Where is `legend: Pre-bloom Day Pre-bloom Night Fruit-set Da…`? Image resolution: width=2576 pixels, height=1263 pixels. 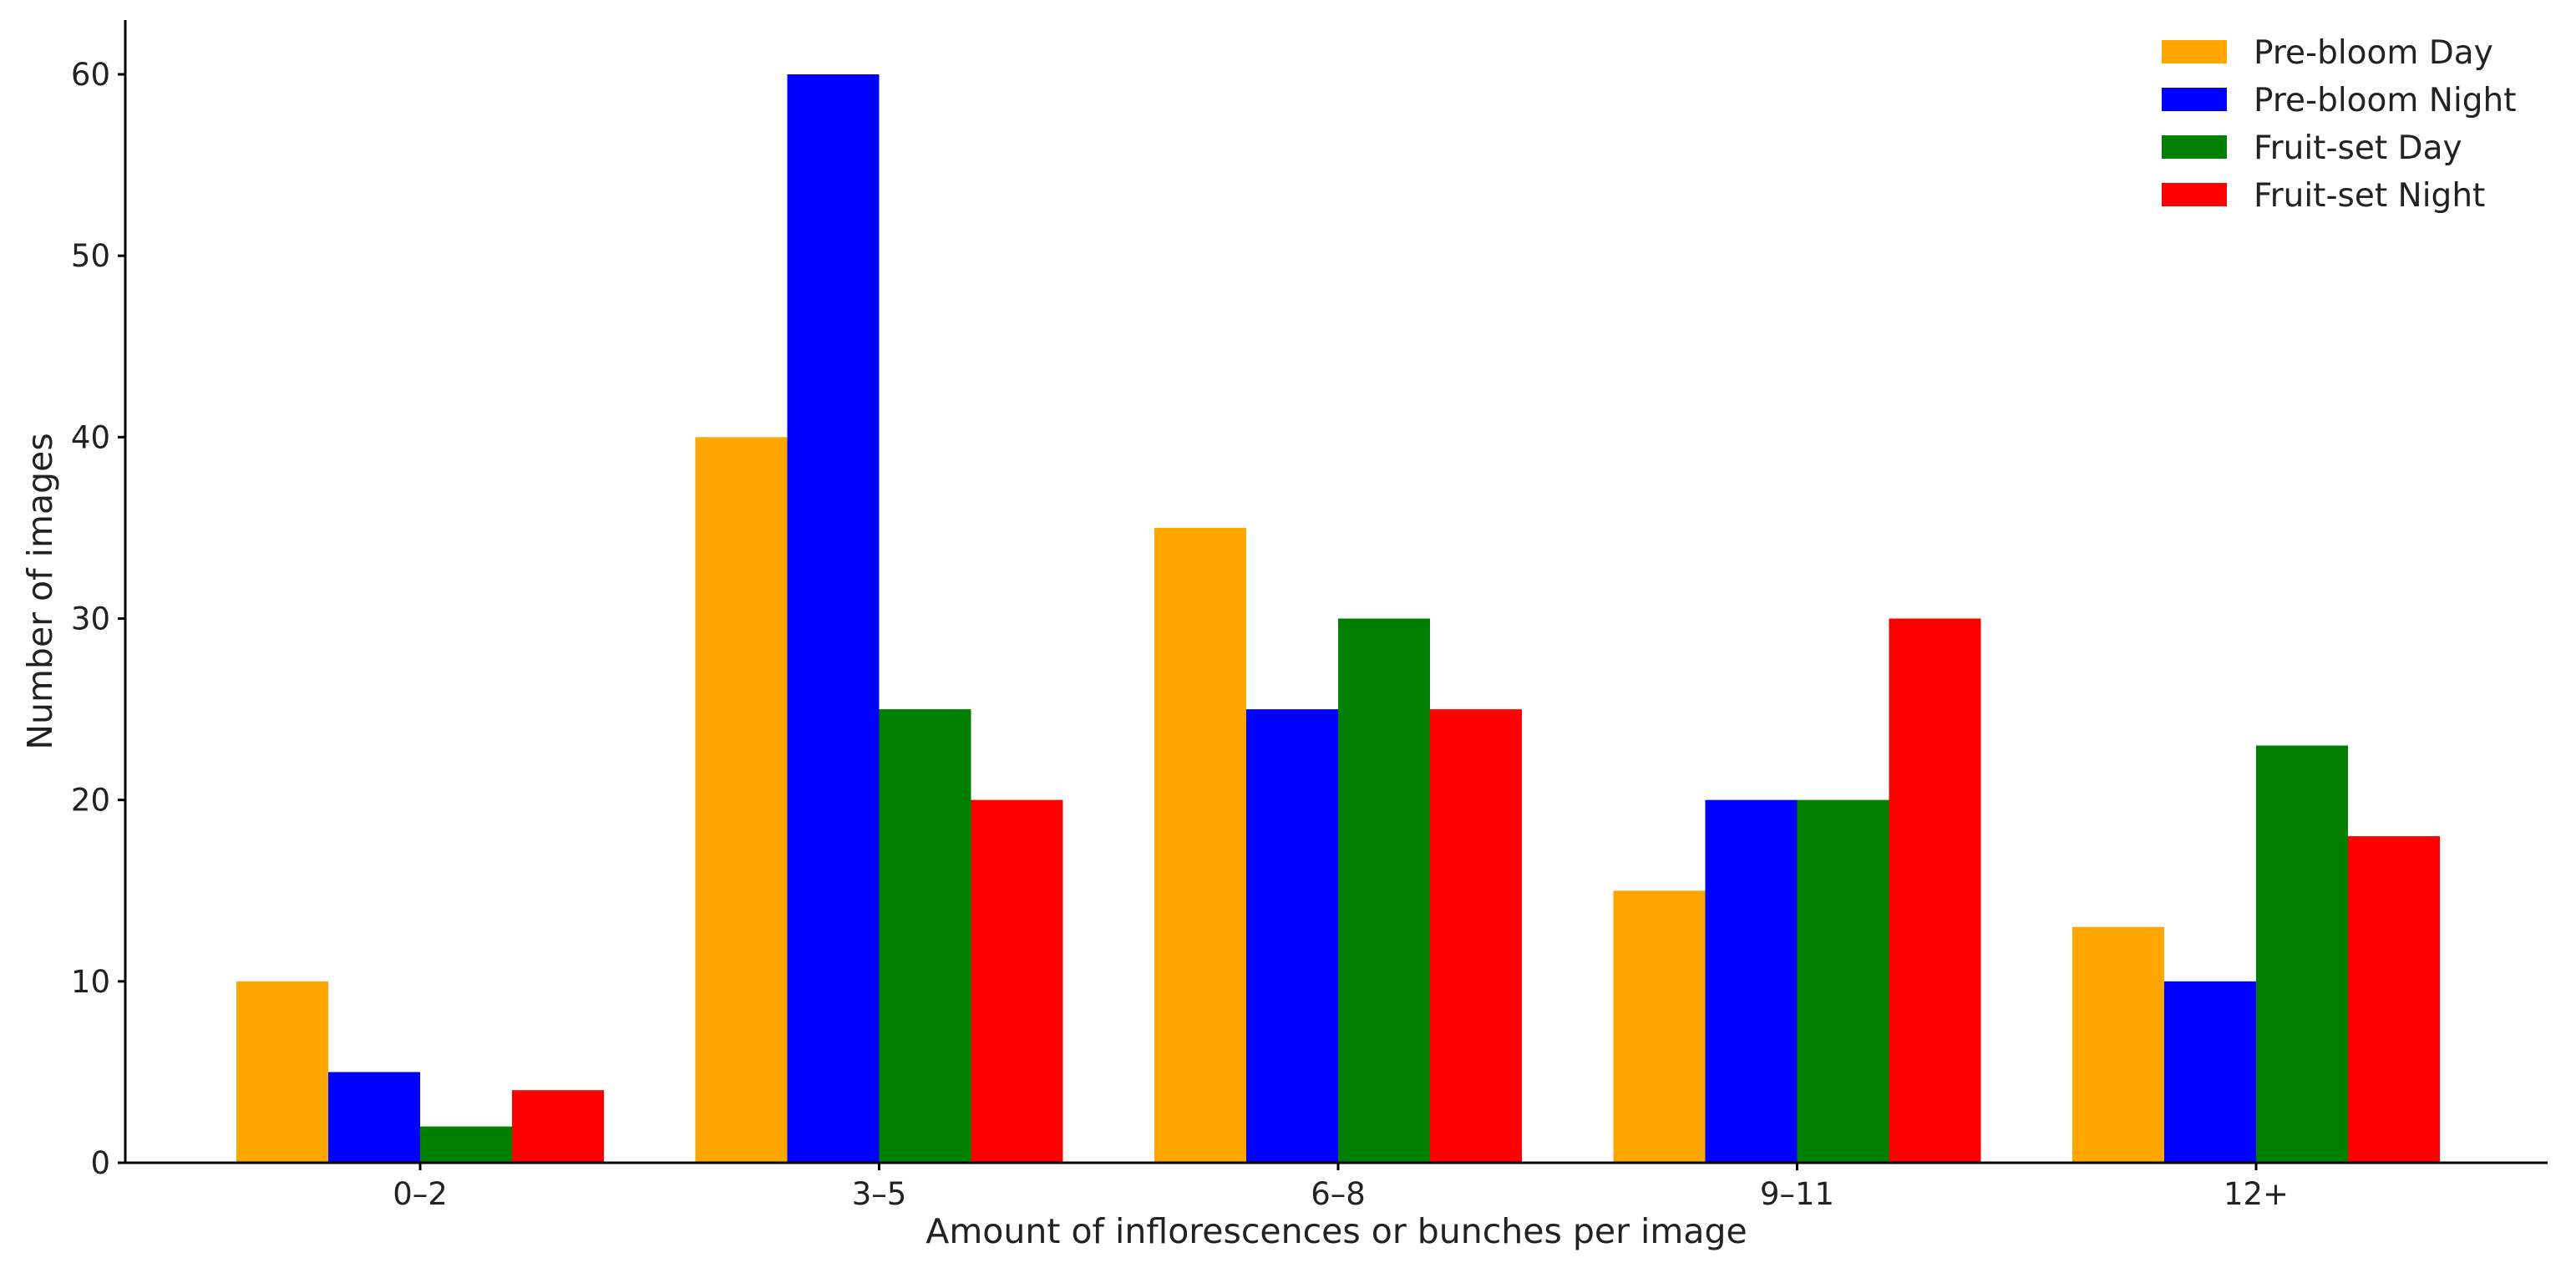
legend: Pre-bloom Day Pre-bloom Night Fruit-set Da… is located at coordinates (2339, 124).